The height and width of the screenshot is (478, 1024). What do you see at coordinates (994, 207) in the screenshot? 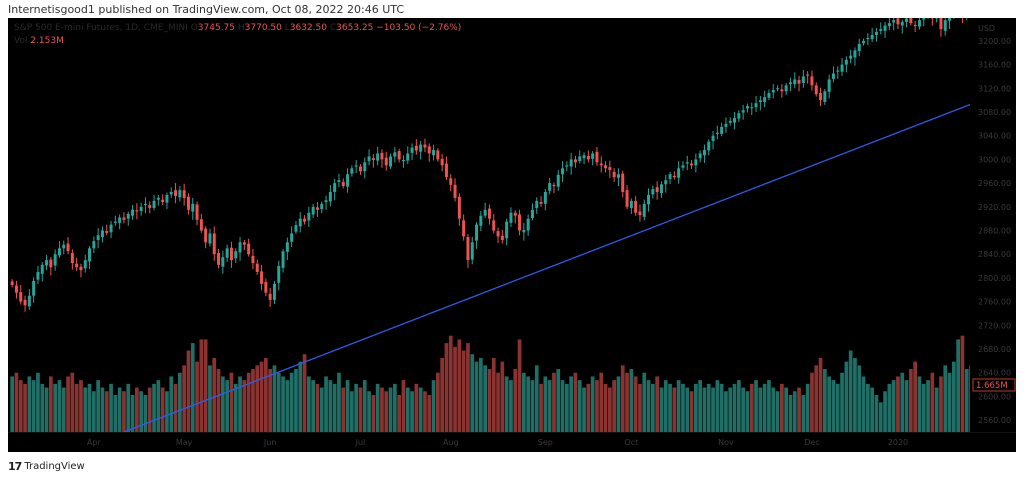
I see `y-tick-label: 2920.00` at bounding box center [994, 207].